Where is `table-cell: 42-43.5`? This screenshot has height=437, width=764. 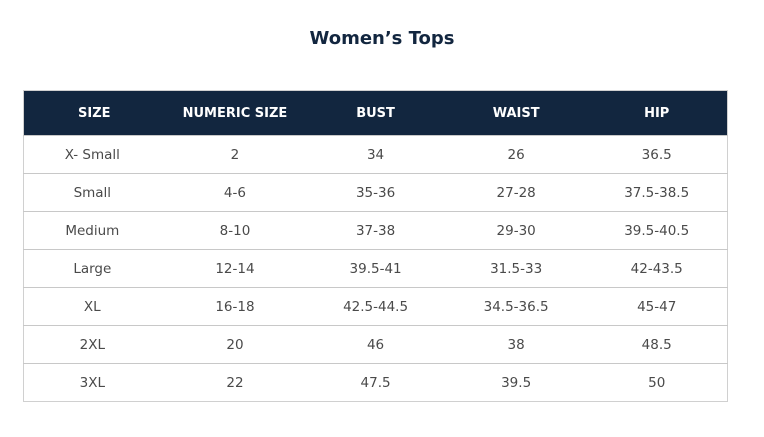 table-cell: 42-43.5 is located at coordinates (657, 268).